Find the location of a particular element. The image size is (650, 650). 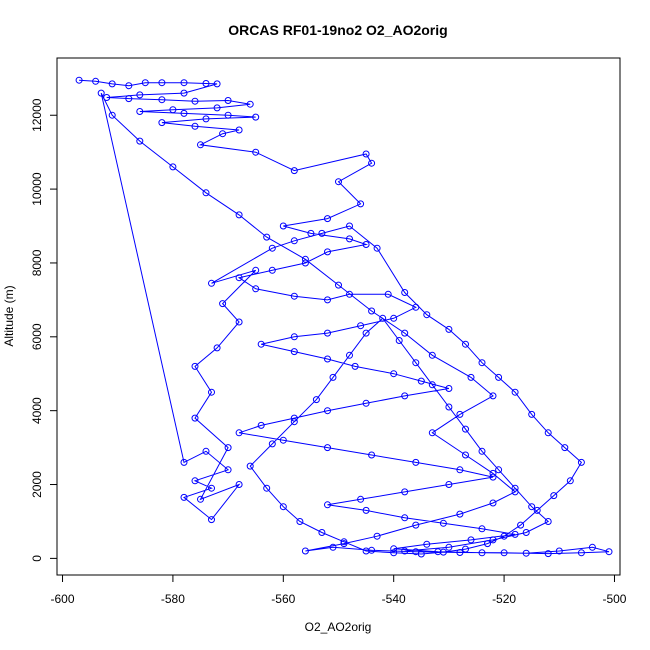

y-tick-label: 6000 is located at coordinates (37, 336).